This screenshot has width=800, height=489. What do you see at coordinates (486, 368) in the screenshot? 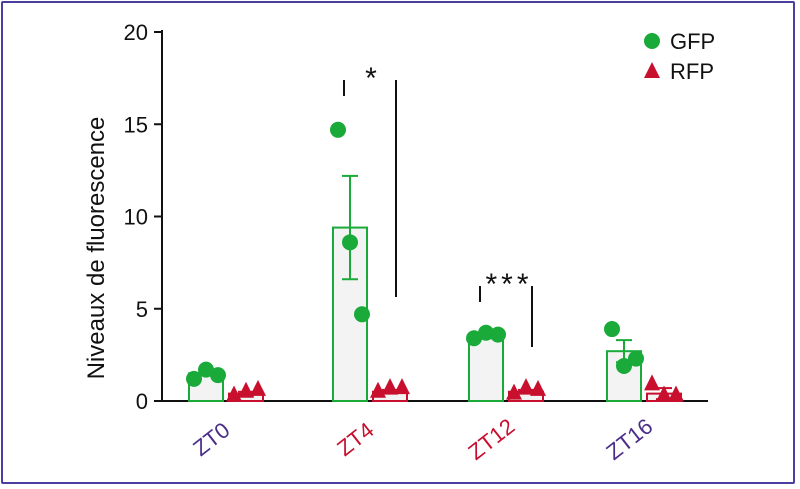
I see `gfp-bar` at bounding box center [486, 368].